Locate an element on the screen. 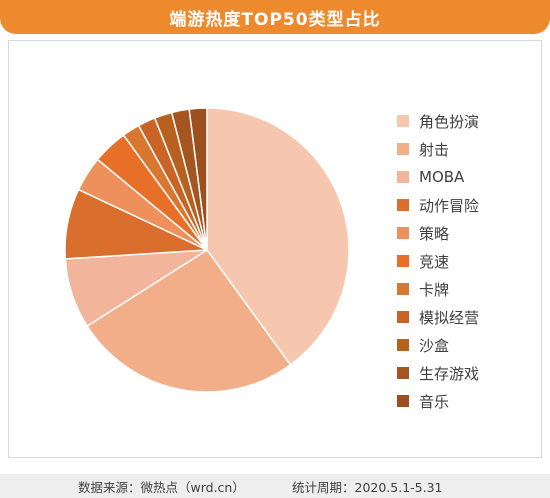 This screenshot has width=550, height=498. legend-label-5: 策略 is located at coordinates (434, 233).